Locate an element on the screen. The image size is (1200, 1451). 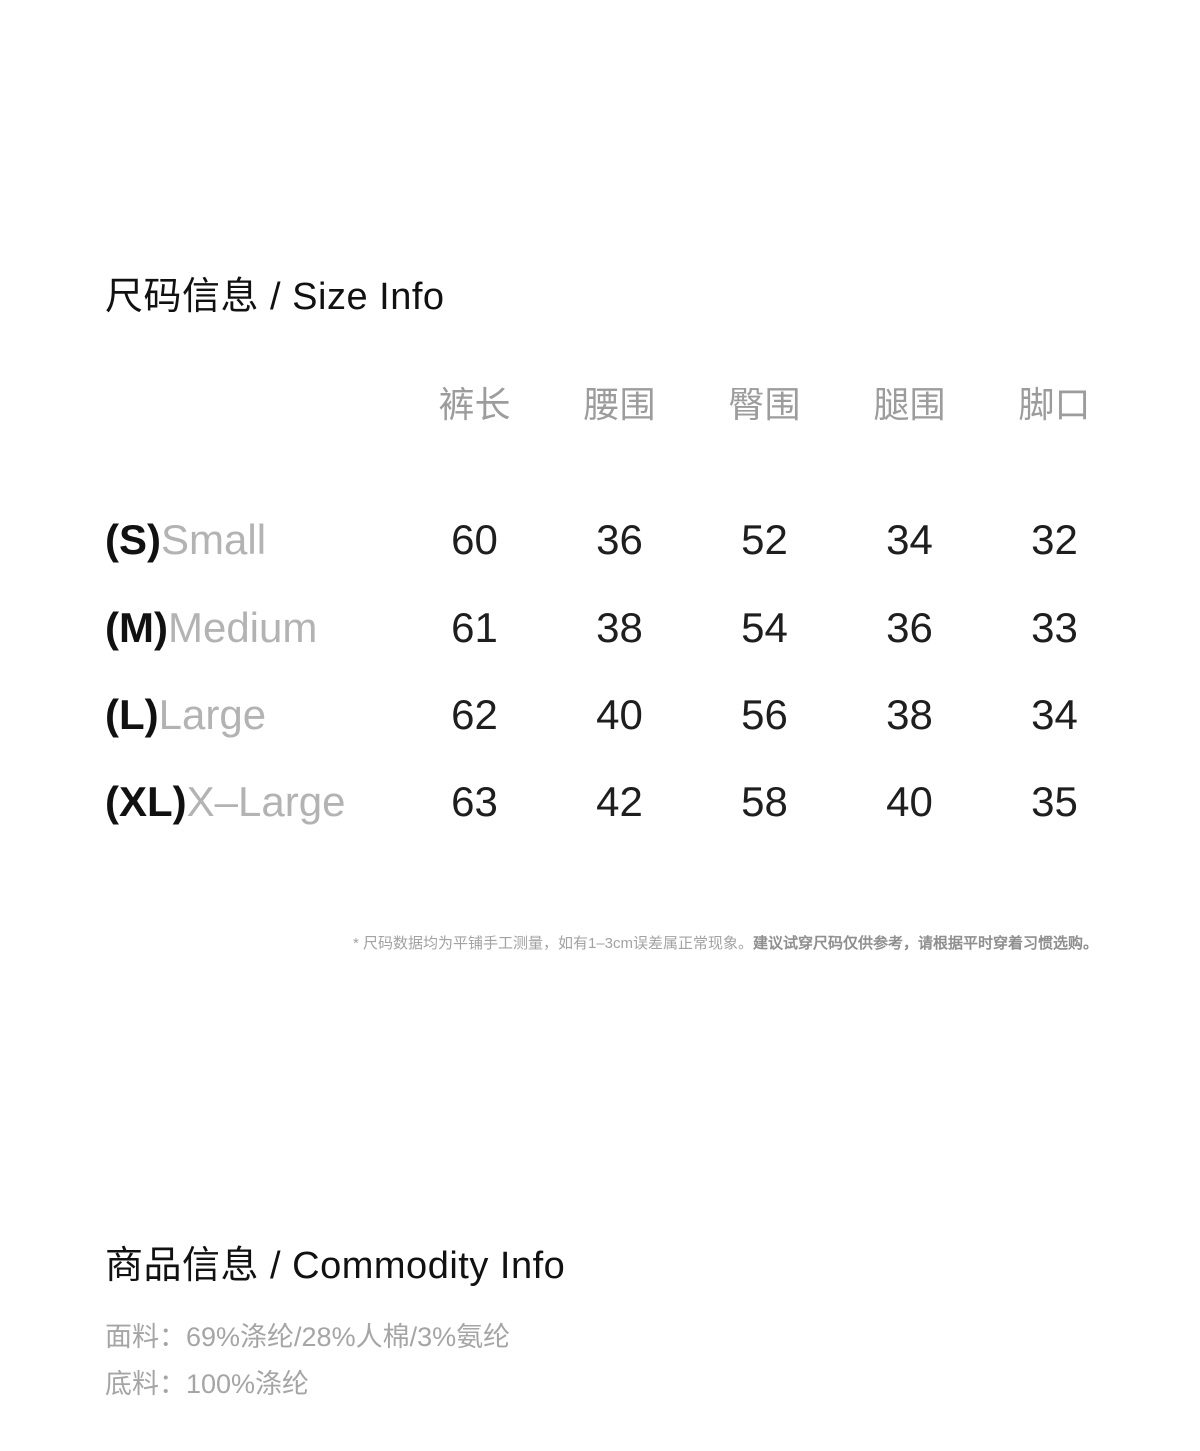
size-label: (S)Small is located at coordinates (253, 540).